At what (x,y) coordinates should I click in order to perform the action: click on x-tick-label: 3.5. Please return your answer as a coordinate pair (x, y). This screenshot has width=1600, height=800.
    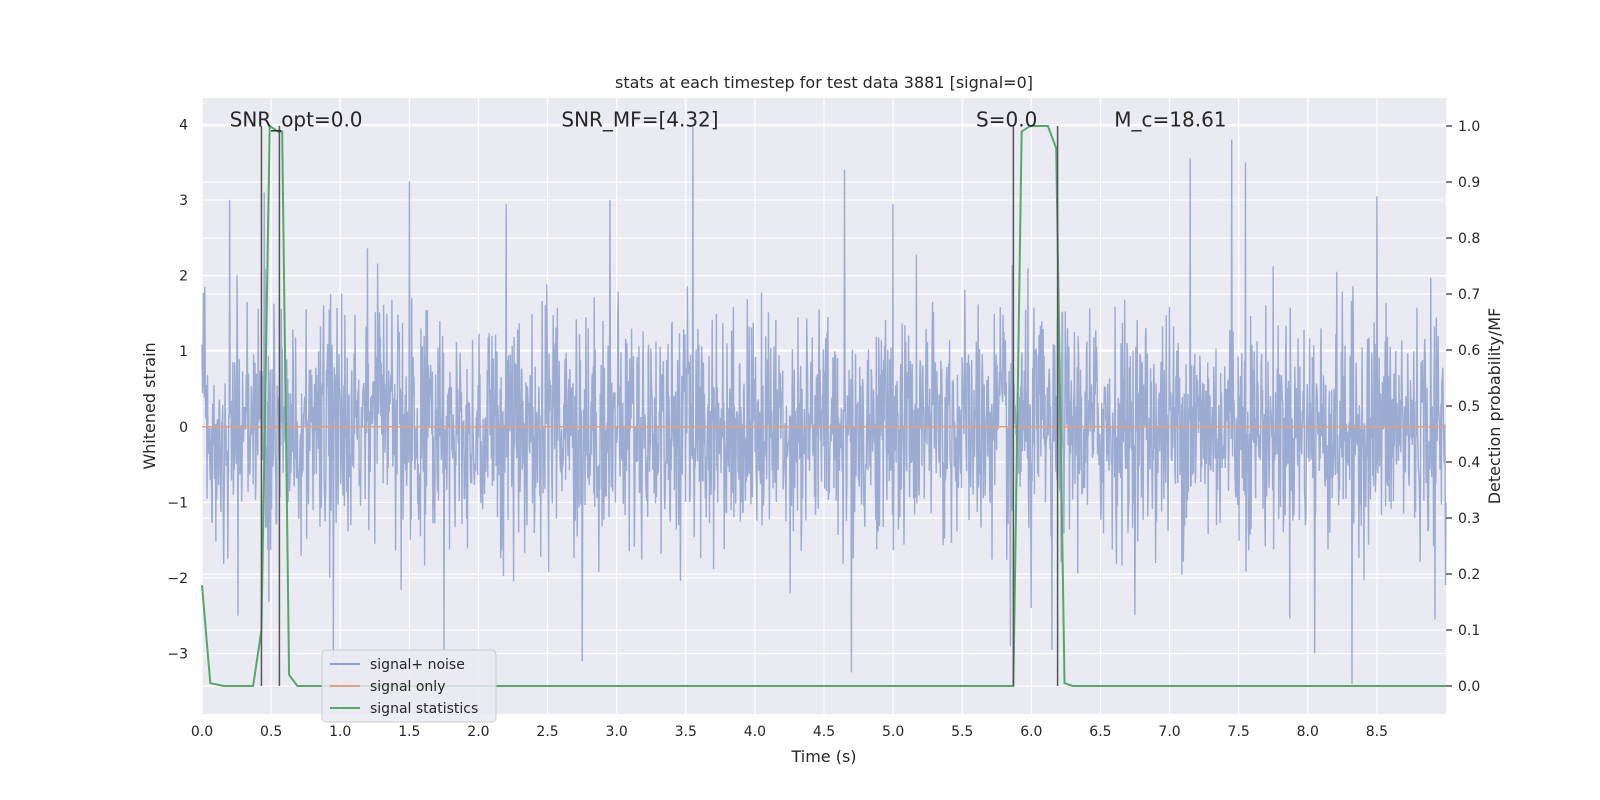
    Looking at the image, I should click on (686, 732).